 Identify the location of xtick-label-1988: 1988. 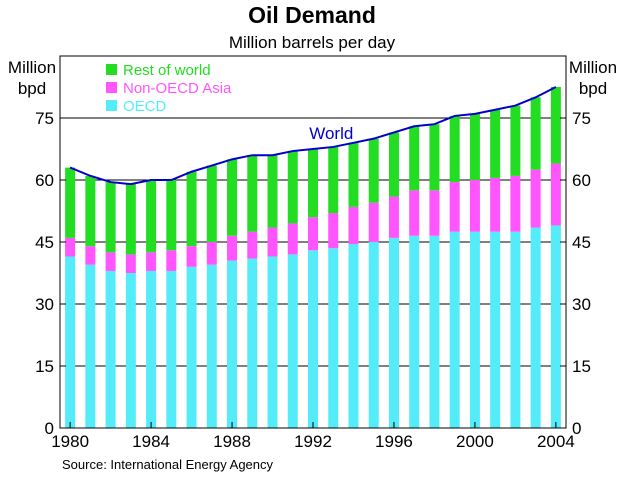
(232, 441).